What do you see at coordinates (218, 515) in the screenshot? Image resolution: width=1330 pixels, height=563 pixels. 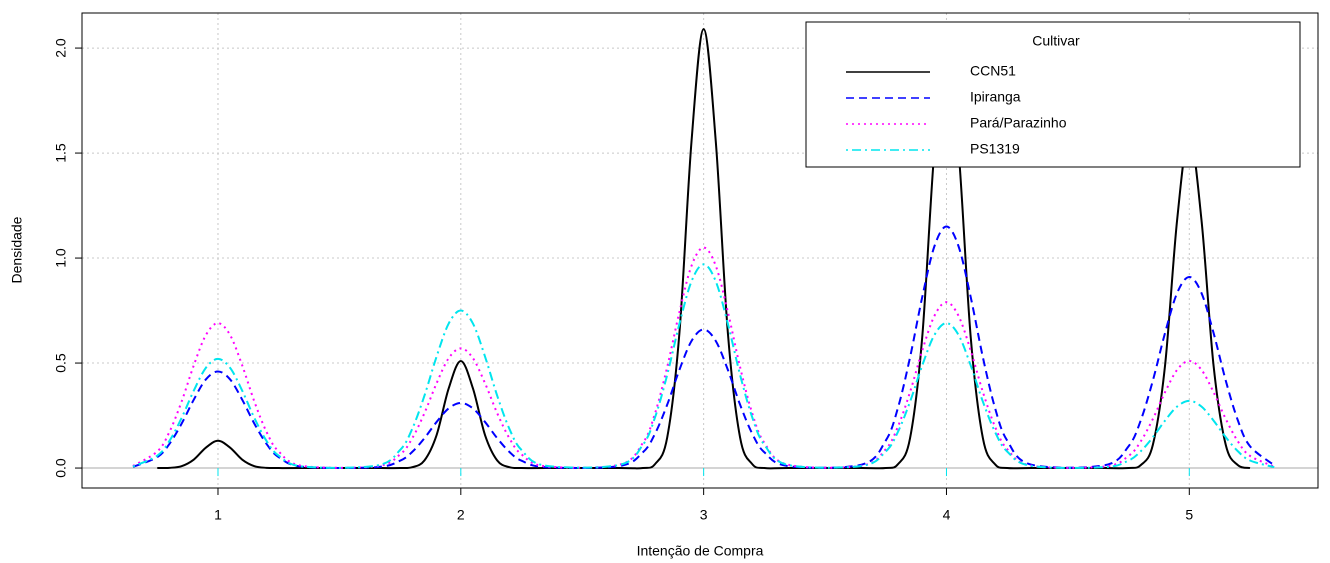 I see `x-tick-label: 1` at bounding box center [218, 515].